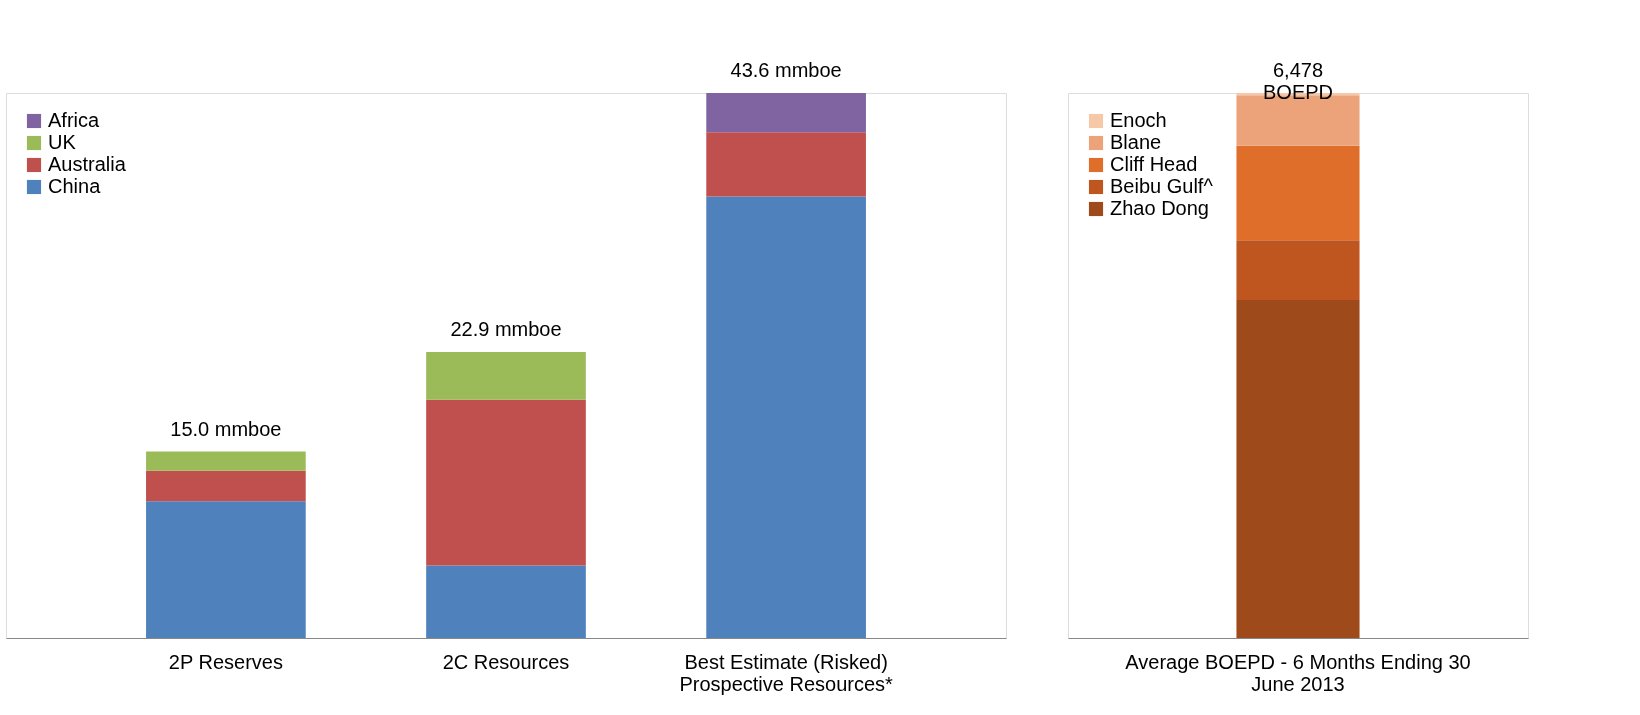  I want to click on legend-label: Zhao Dong, so click(1159, 208).